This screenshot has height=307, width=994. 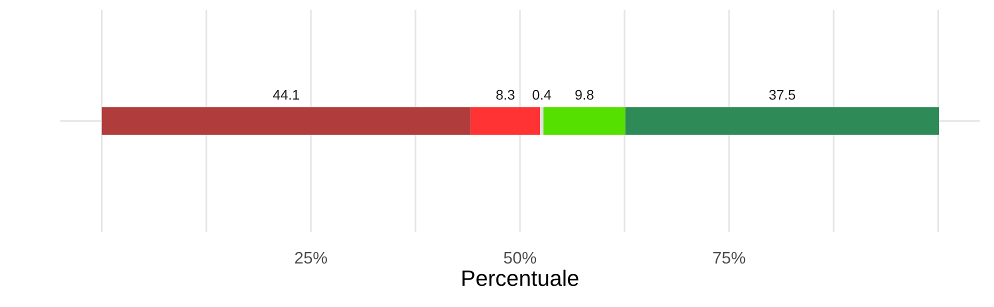 I want to click on data-label: 0.4, so click(x=541, y=95).